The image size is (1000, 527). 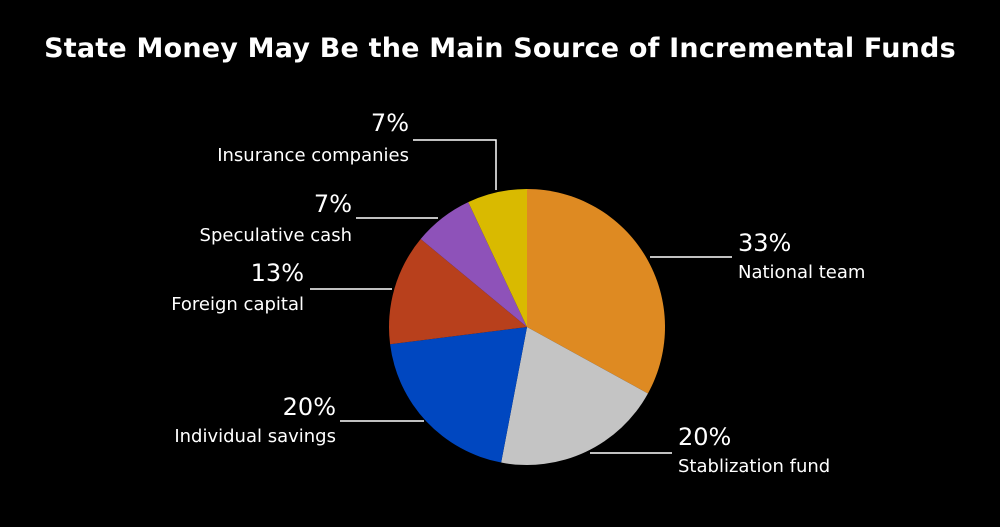 I want to click on slice-category-label: Insurance companies, so click(x=313, y=155).